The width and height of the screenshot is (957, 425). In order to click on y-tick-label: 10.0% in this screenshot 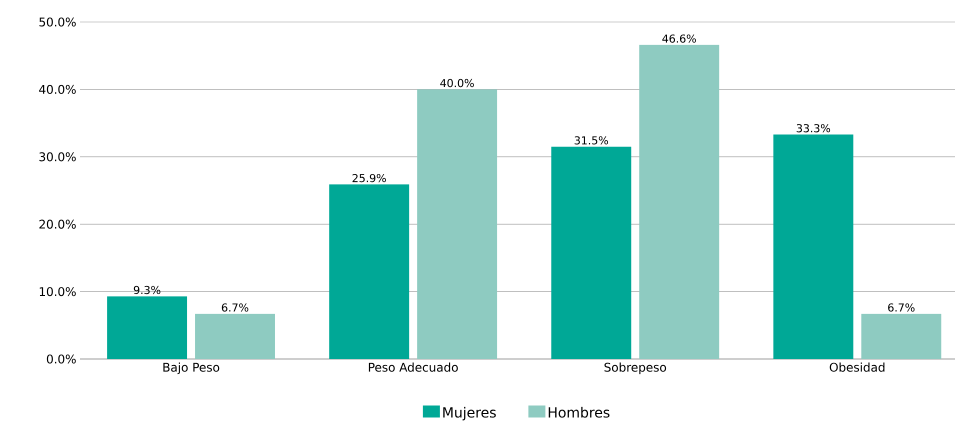, I will do `click(58, 291)`.